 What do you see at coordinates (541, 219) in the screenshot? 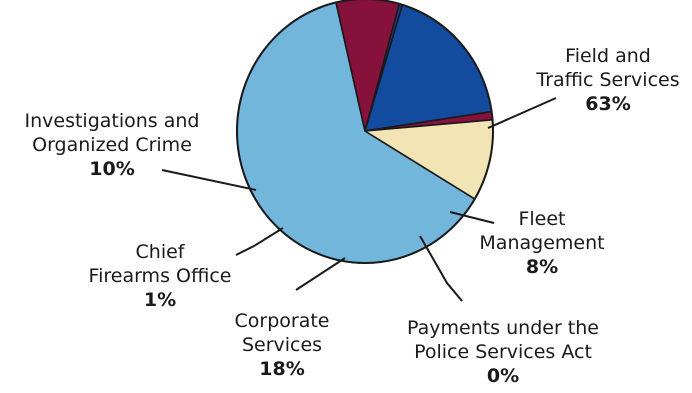
I see `slice-label-2-line-1: Fleet` at bounding box center [541, 219].